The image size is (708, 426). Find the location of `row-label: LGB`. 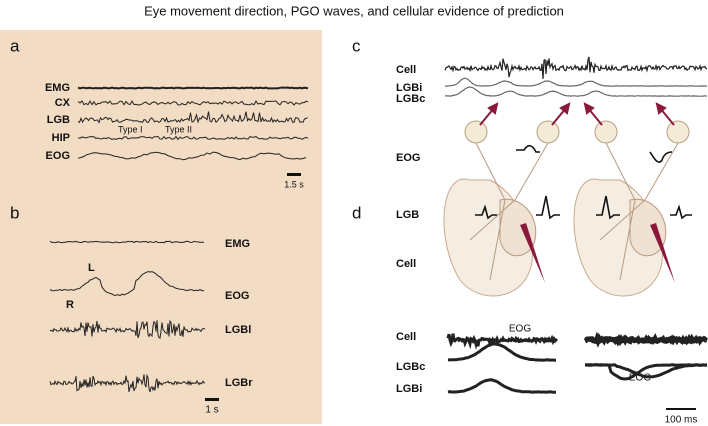

row-label: LGB is located at coordinates (407, 215).